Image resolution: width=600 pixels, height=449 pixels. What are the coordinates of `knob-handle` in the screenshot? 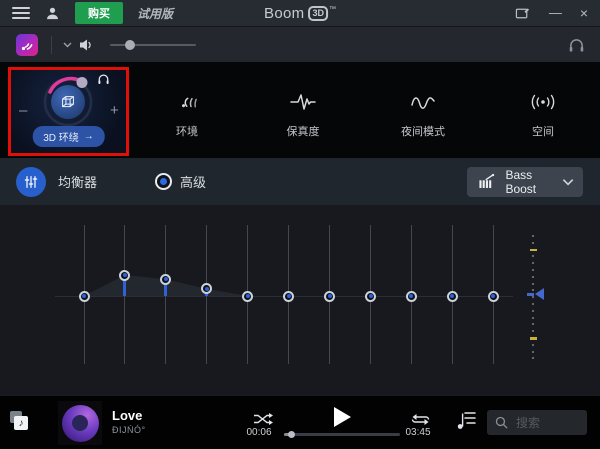 It's located at (82, 82).